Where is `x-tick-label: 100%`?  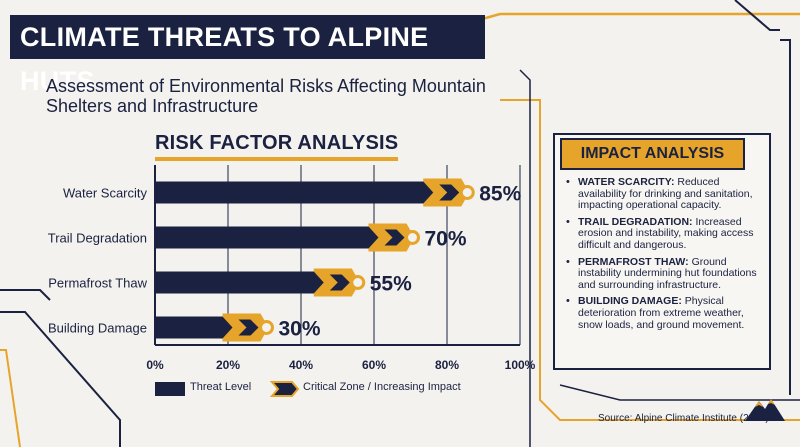 x-tick-label: 100% is located at coordinates (520, 365).